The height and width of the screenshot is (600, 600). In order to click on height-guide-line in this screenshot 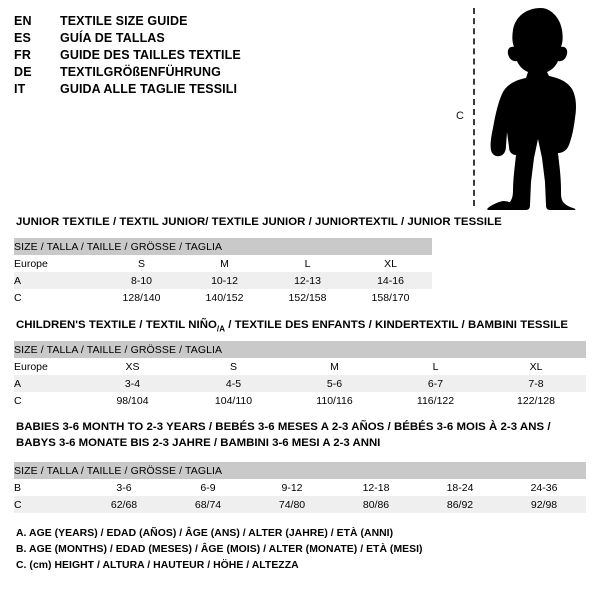, I will do `click(474, 107)`.